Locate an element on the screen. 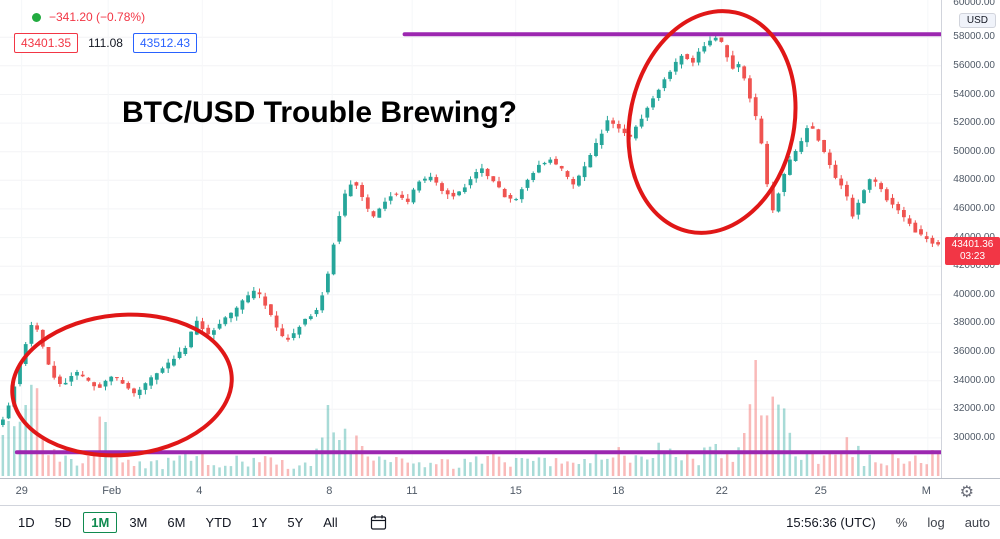 The image size is (1000, 539). price-axis-label: 42000.00 is located at coordinates (974, 266).